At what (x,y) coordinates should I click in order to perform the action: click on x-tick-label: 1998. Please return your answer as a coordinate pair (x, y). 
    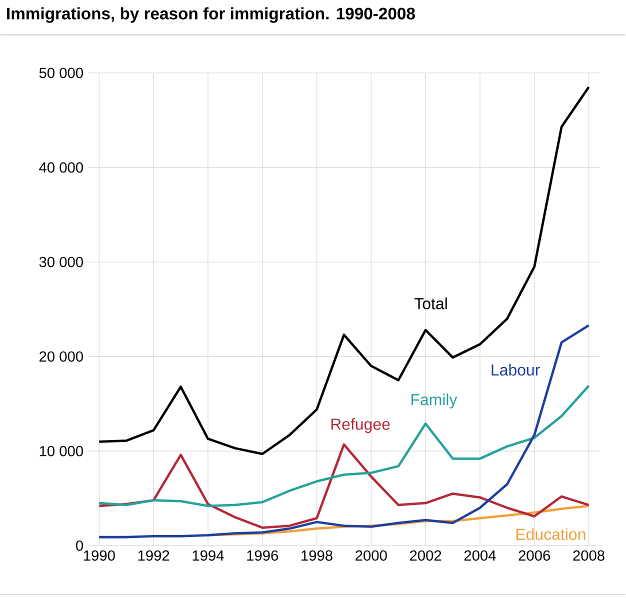
    Looking at the image, I should click on (317, 555).